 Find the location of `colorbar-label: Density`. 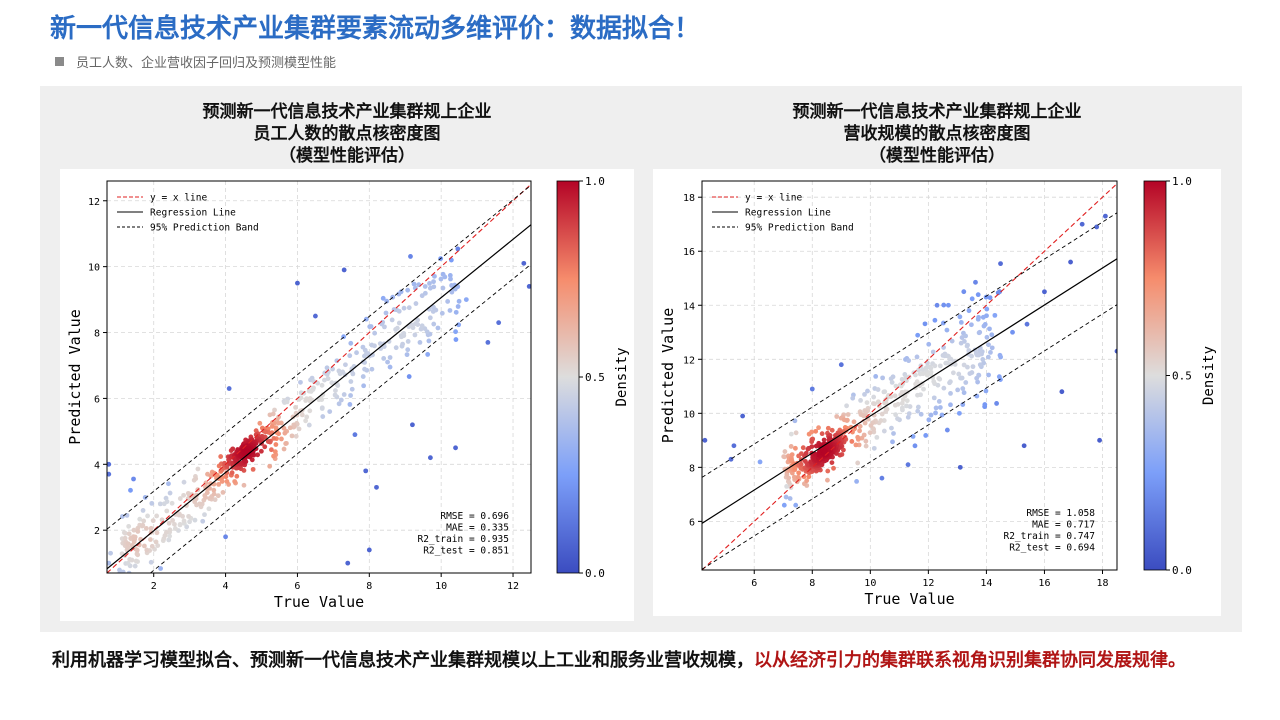

colorbar-label: Density is located at coordinates (1209, 375).